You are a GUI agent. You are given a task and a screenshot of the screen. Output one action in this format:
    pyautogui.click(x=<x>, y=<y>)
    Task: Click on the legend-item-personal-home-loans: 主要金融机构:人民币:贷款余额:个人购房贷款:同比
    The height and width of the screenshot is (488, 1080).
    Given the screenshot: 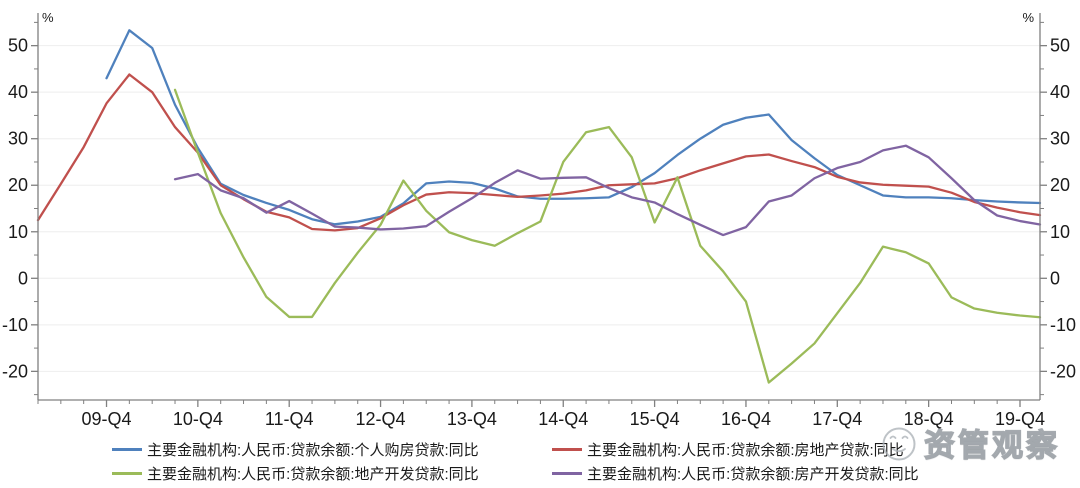 What is the action you would take?
    pyautogui.click(x=332, y=449)
    